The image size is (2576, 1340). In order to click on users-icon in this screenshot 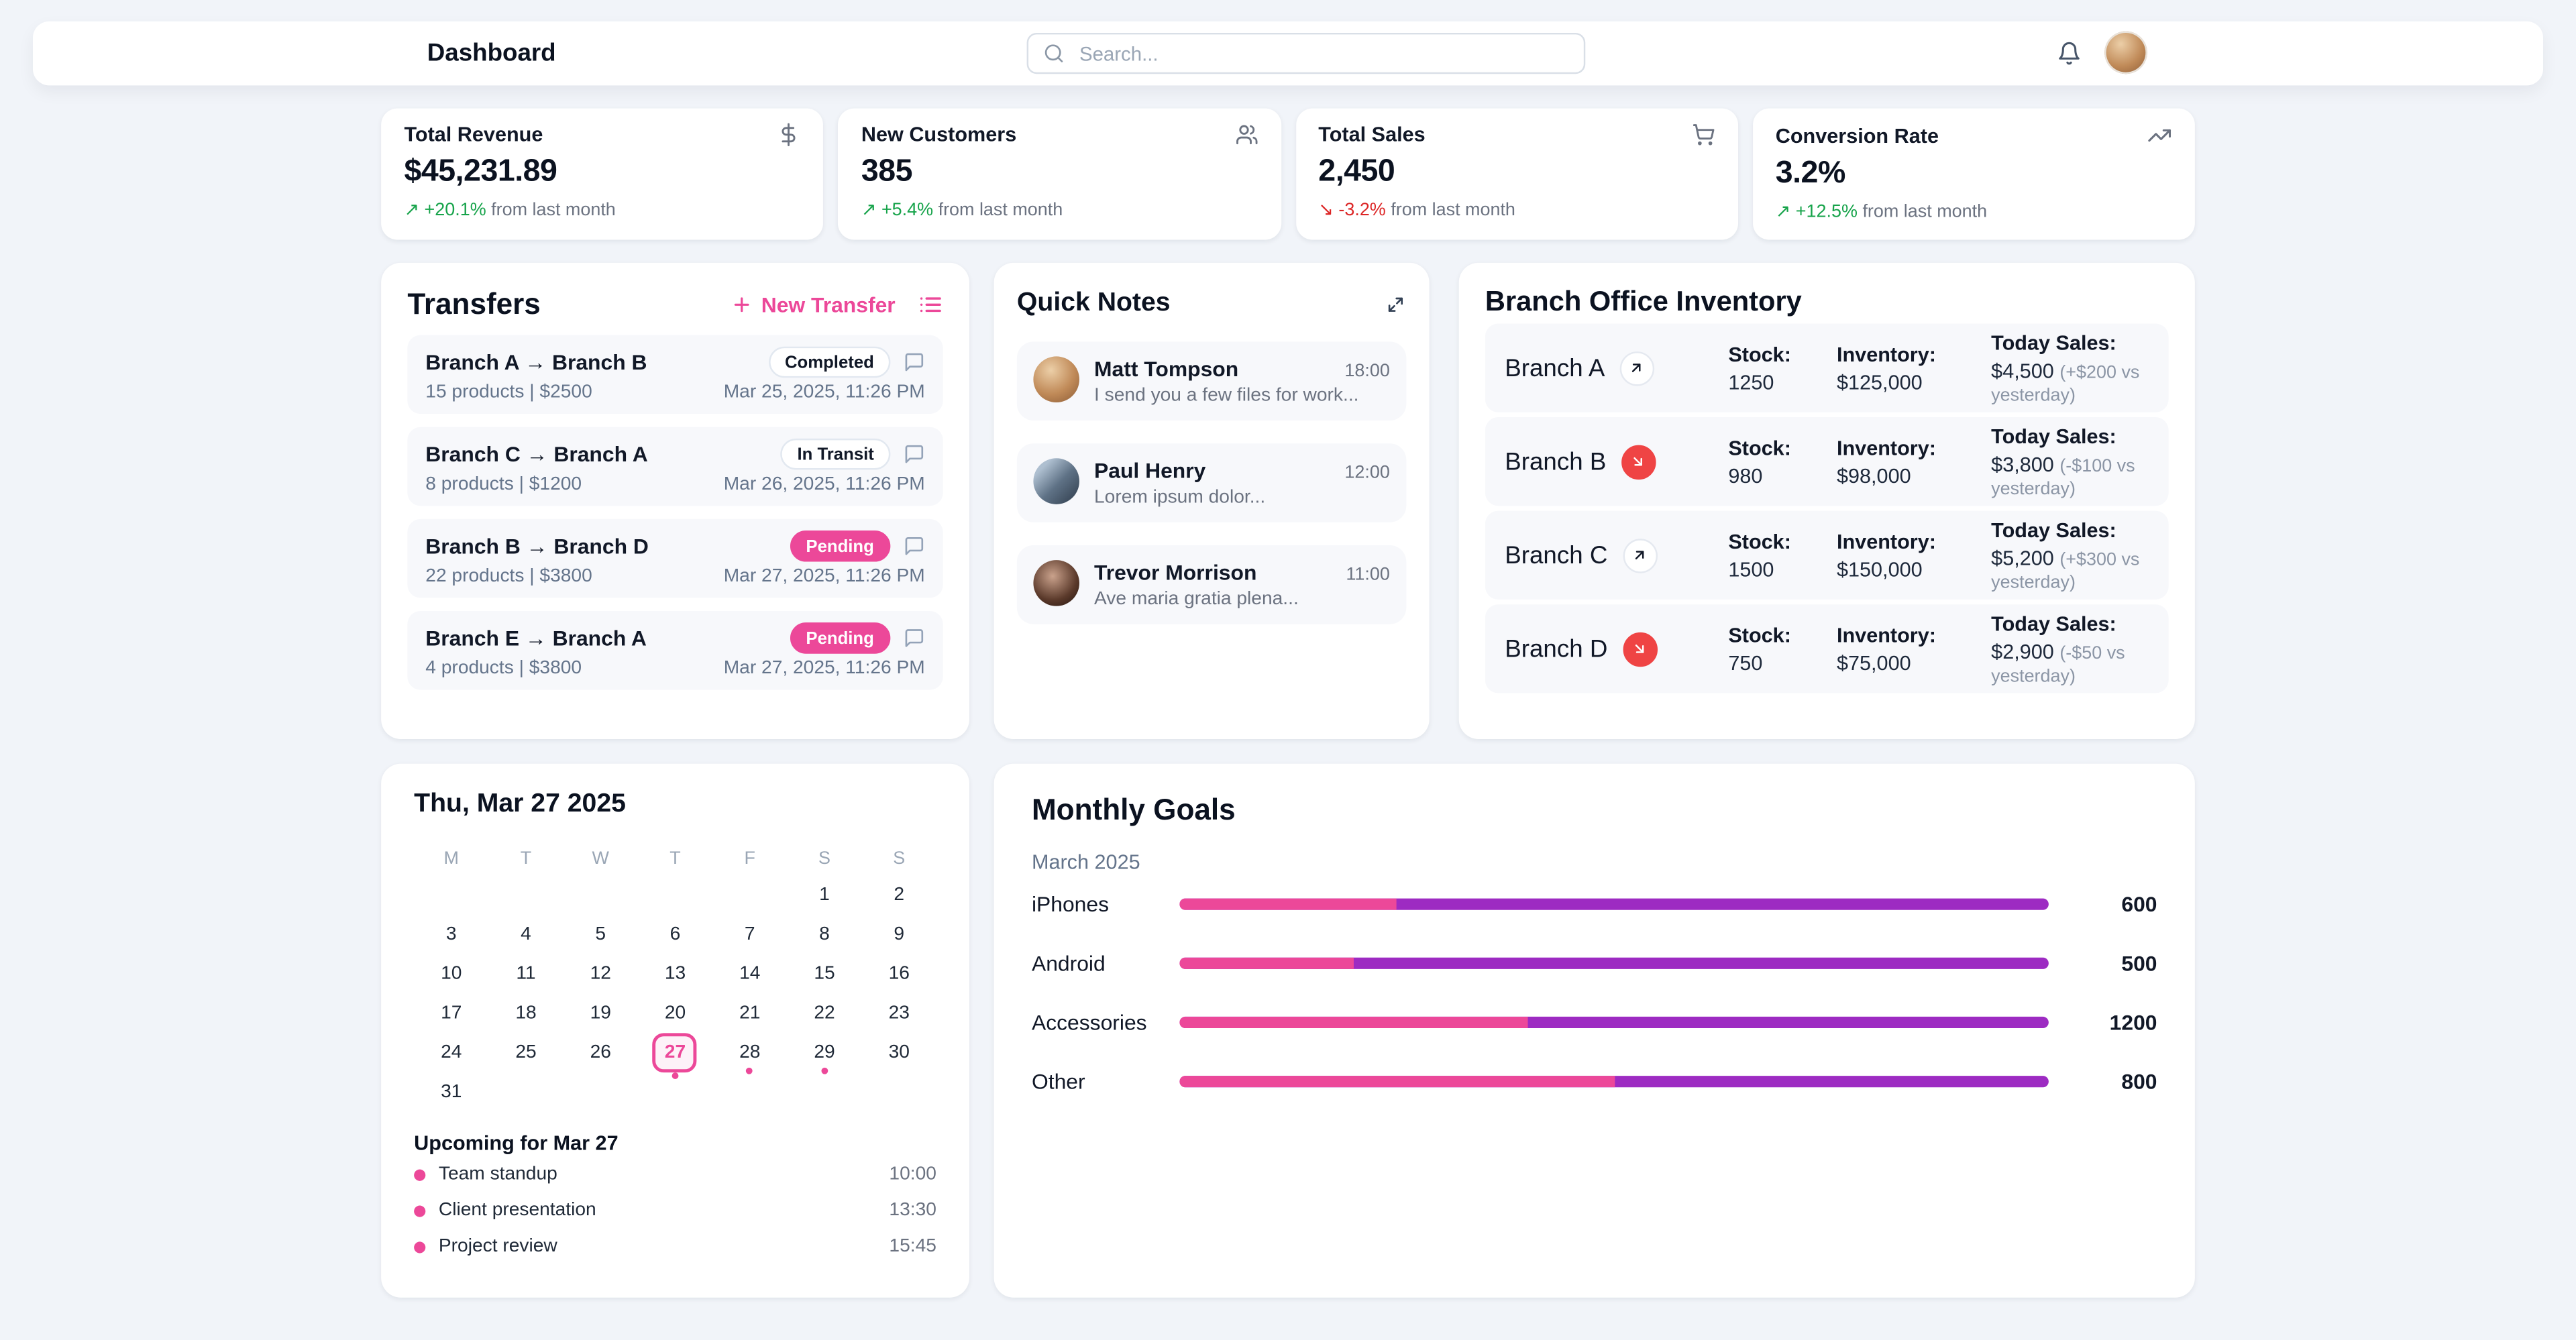, I will do `click(1245, 134)`.